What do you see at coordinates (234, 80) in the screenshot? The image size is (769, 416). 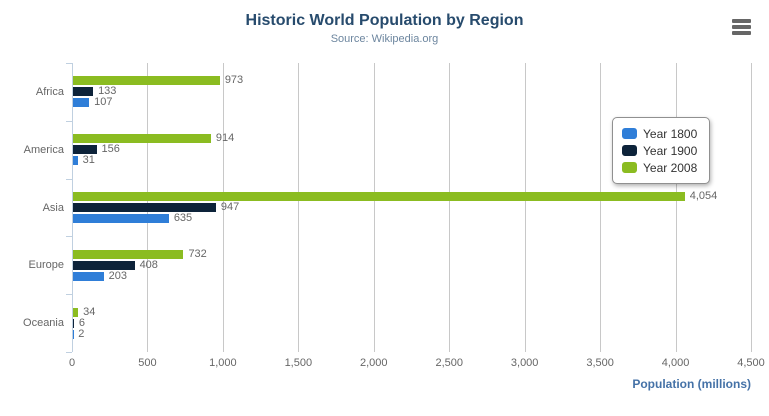 I see `bar-value-label: 973` at bounding box center [234, 80].